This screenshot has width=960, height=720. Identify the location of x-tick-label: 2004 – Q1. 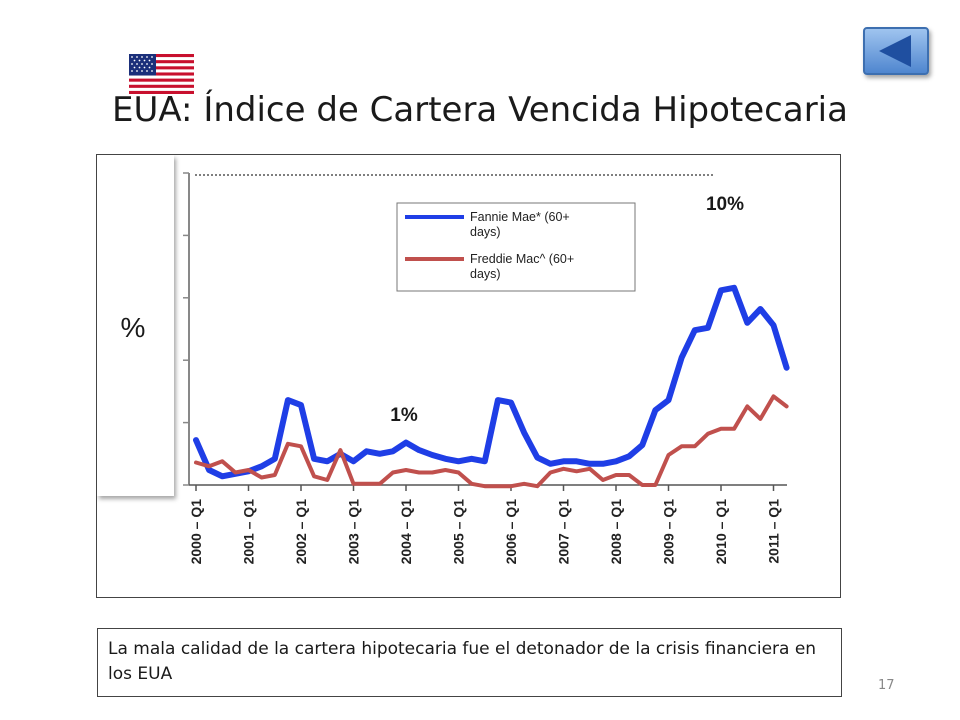
(406, 532).